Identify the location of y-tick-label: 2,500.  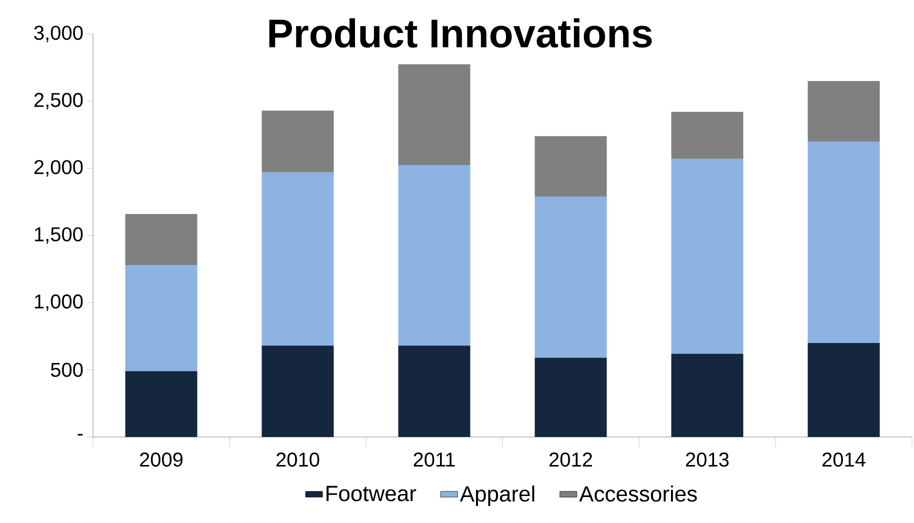
(58, 101).